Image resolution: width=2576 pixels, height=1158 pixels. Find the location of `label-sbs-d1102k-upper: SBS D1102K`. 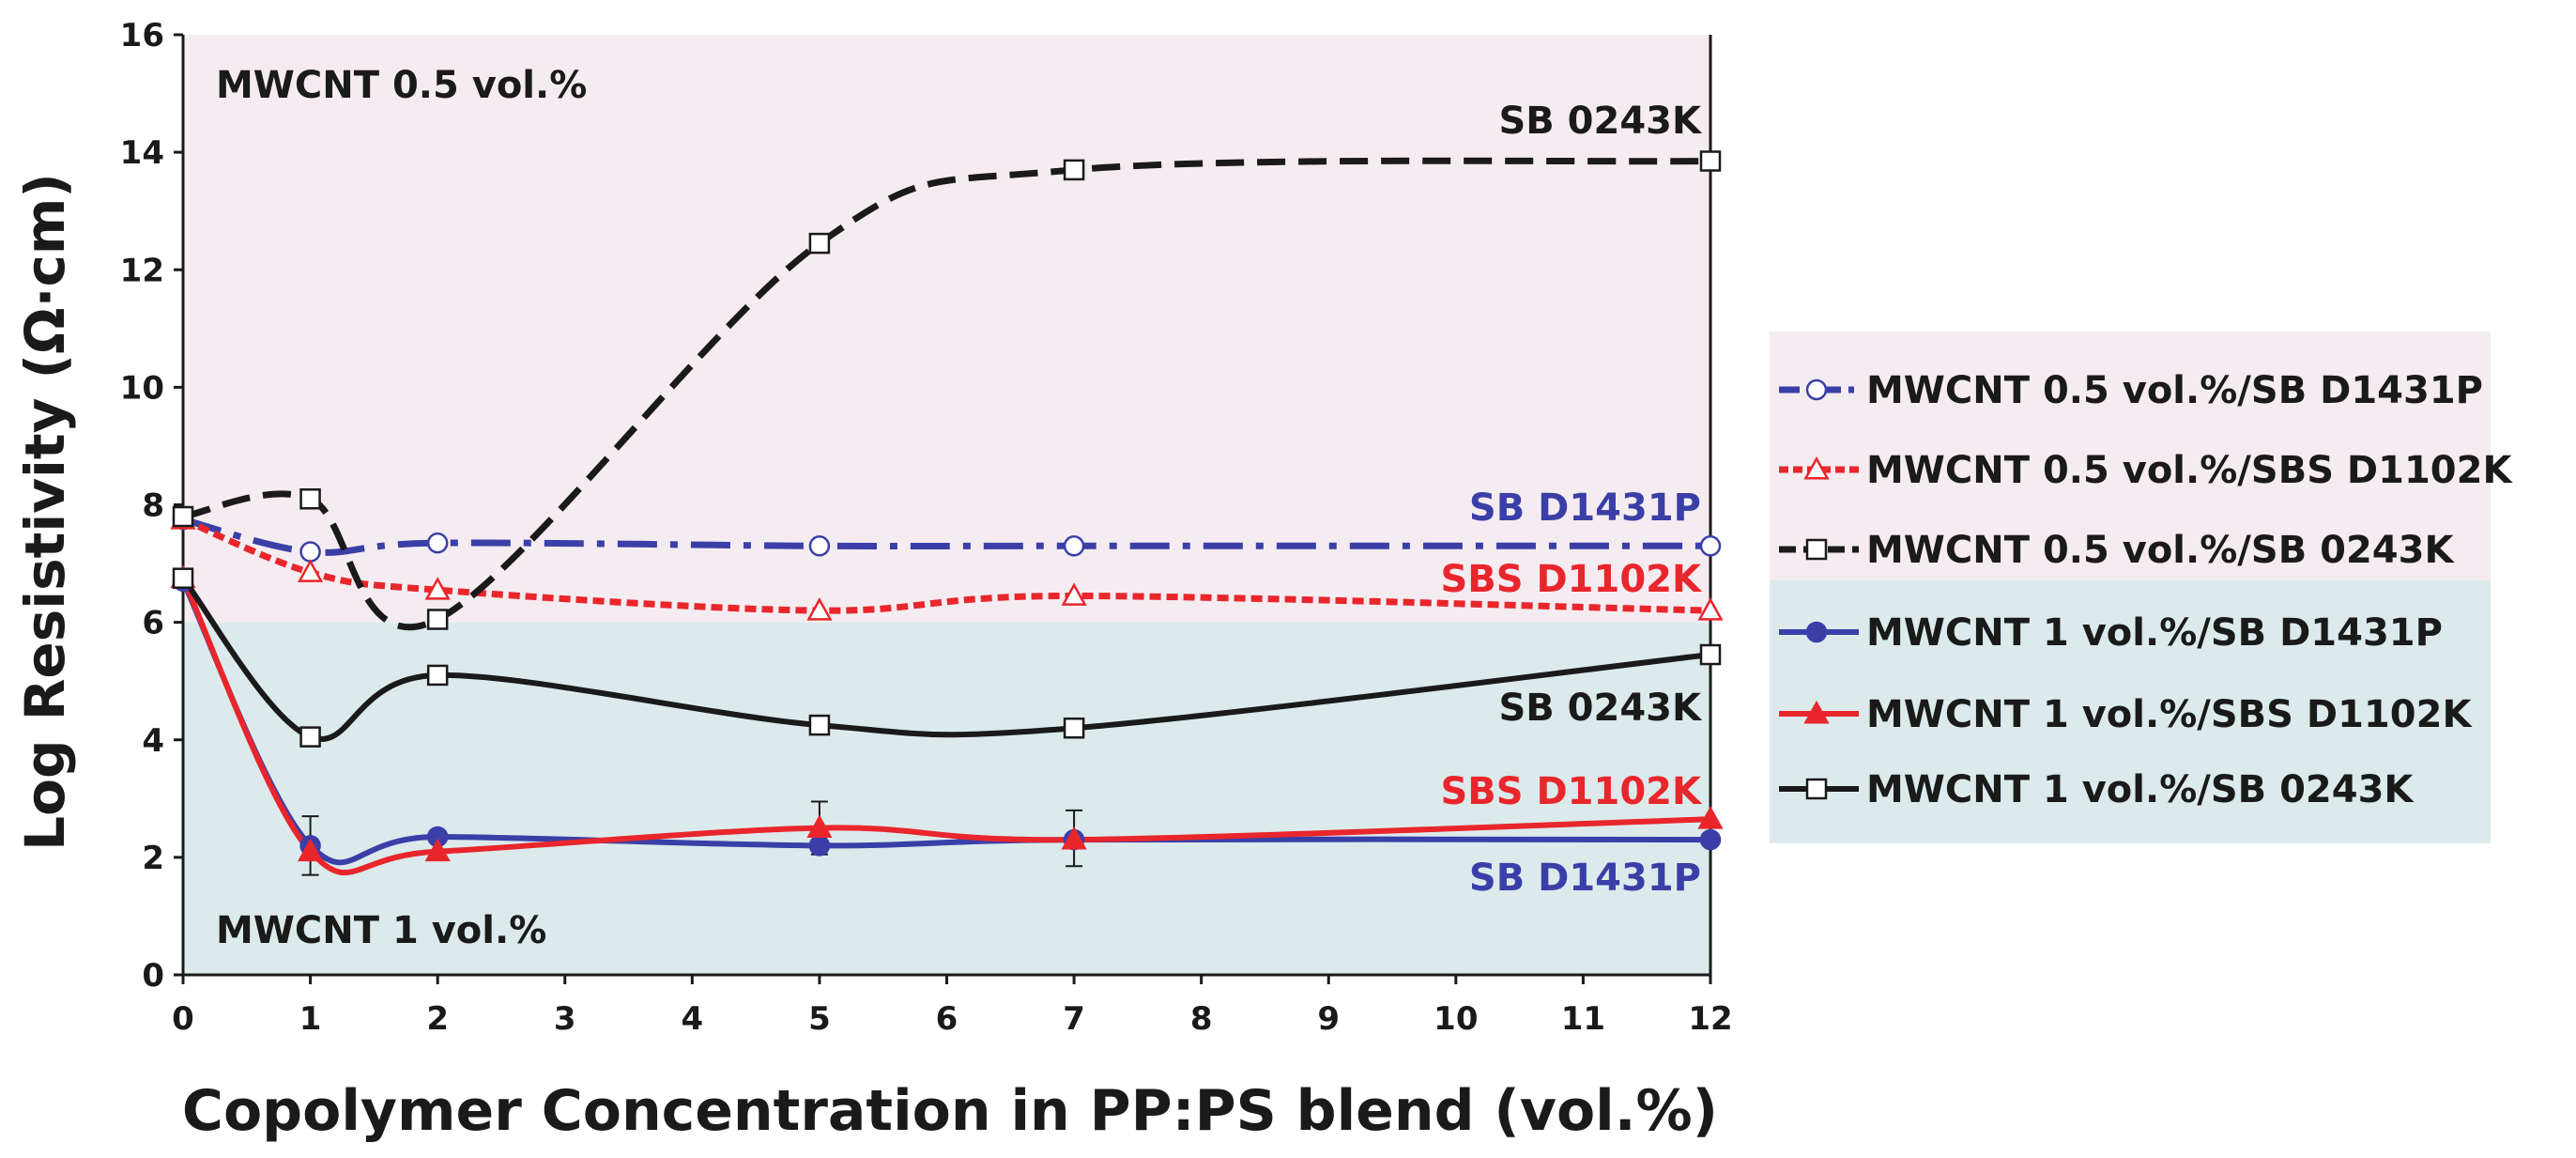

label-sbs-d1102k-upper: SBS D1102K is located at coordinates (1572, 579).